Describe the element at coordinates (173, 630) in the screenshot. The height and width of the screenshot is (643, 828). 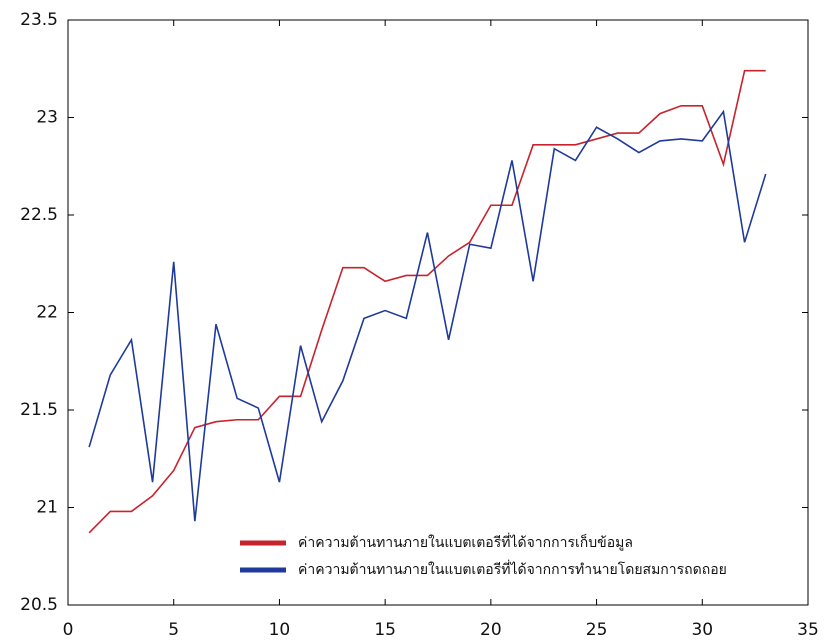
I see `x-tick-label: 5` at that location.